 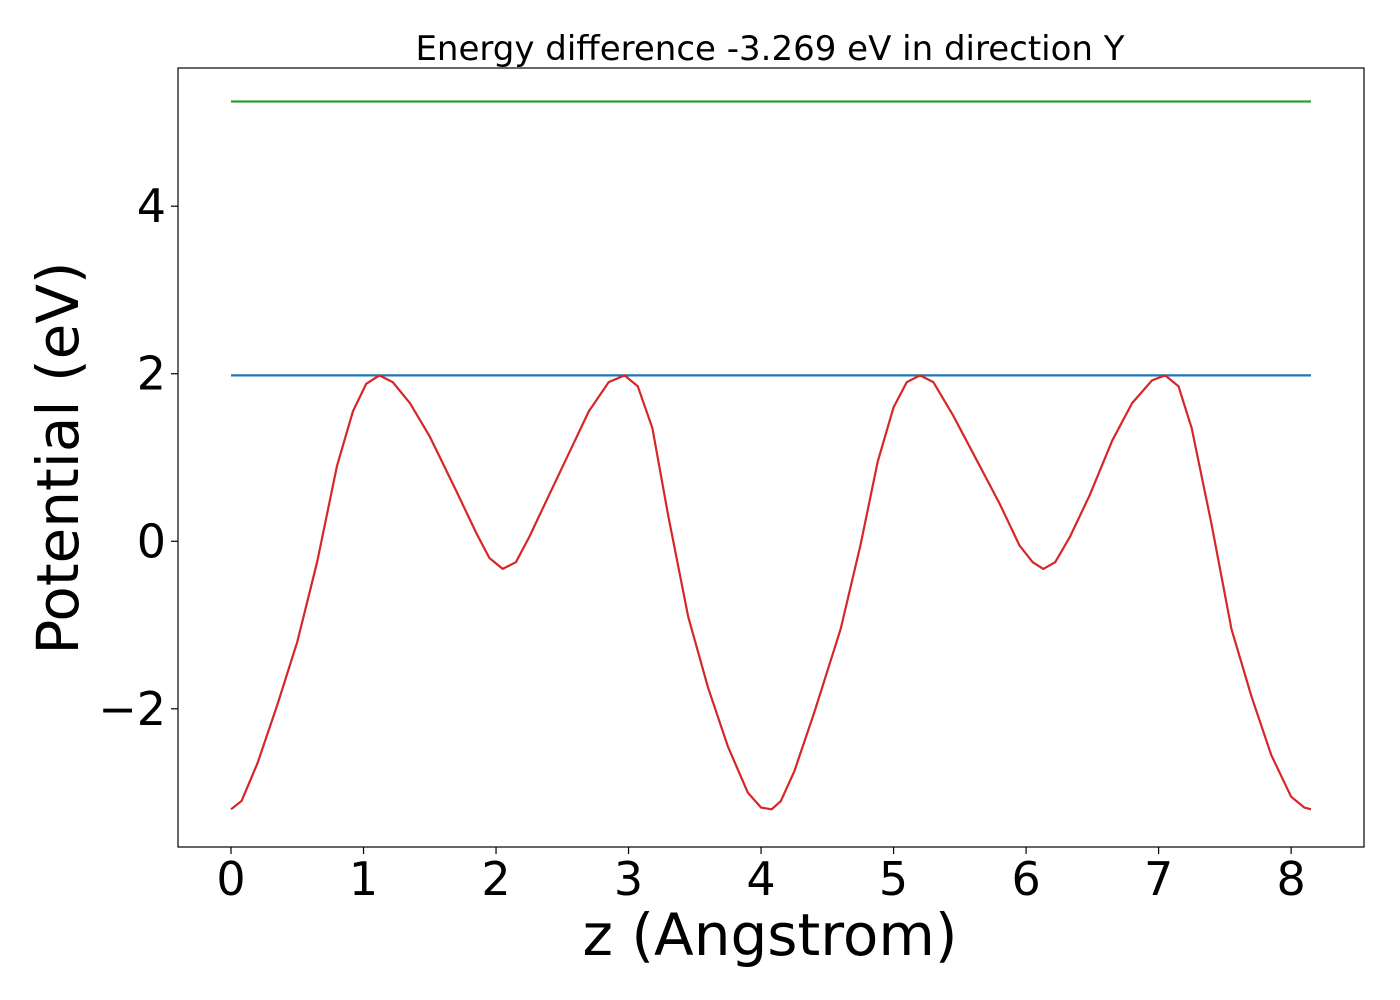 I want to click on y-tick-label: 4, so click(x=151, y=206).